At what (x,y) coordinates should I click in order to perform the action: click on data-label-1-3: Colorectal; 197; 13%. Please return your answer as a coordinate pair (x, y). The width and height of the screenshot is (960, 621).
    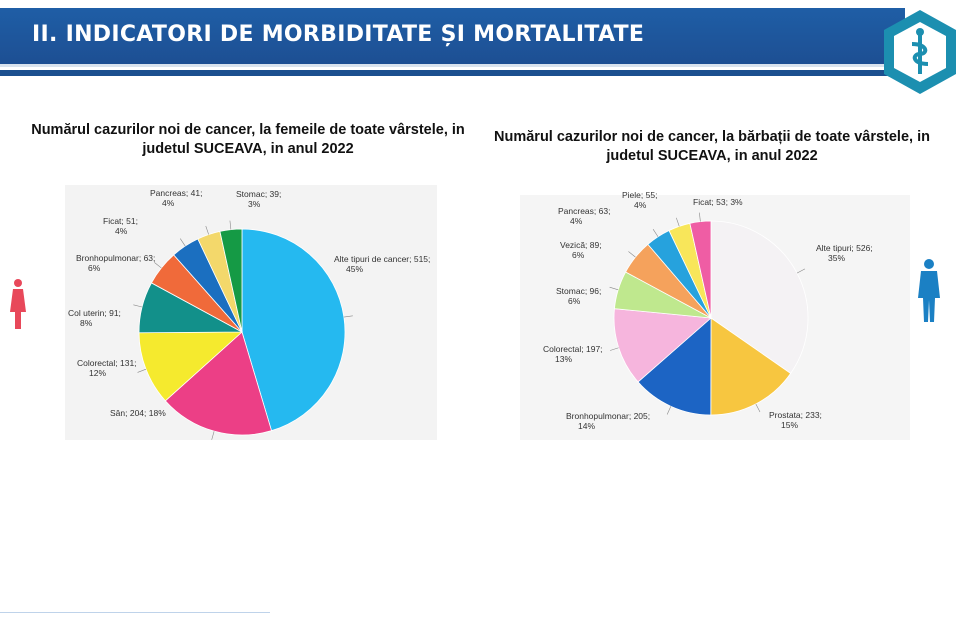
    Looking at the image, I should click on (573, 354).